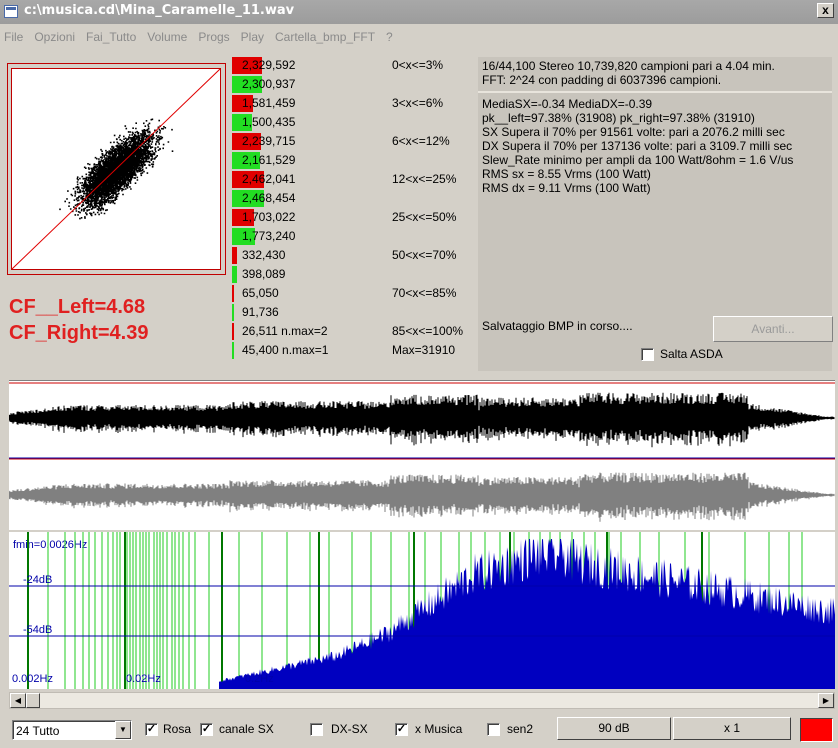 This screenshot has width=838, height=748. I want to click on db-label: -24dB, so click(37, 580).